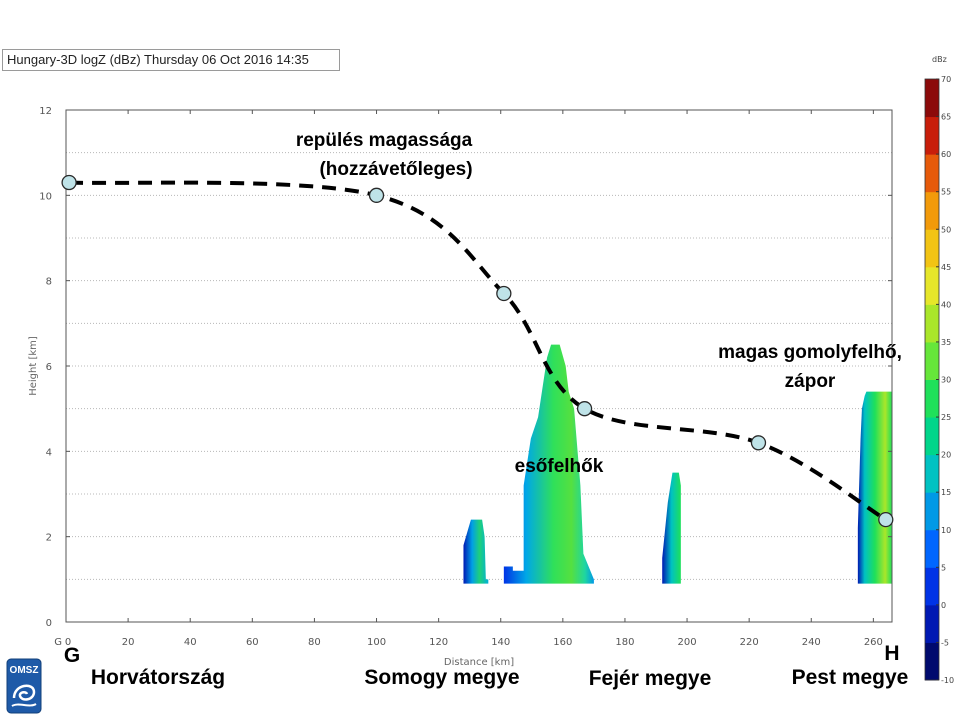  What do you see at coordinates (190, 642) in the screenshot?
I see `x-tick-label-40: 40` at bounding box center [190, 642].